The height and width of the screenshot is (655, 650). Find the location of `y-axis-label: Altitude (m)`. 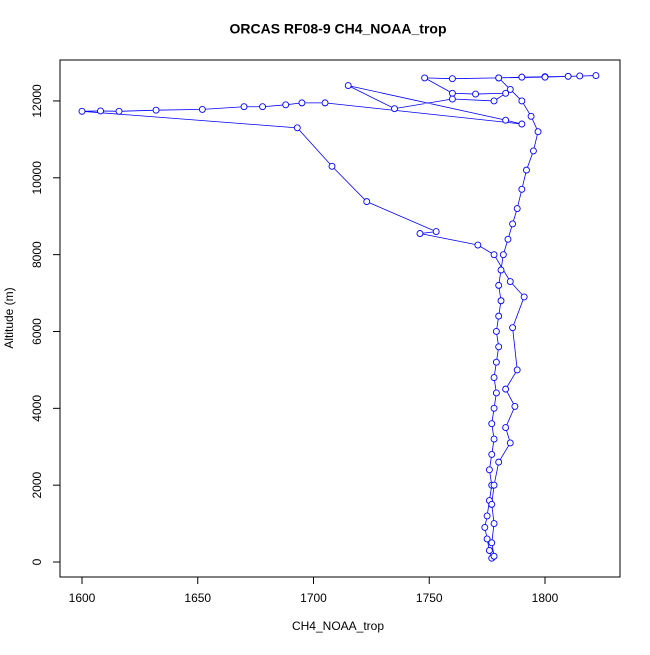

y-axis-label: Altitude (m) is located at coordinates (9, 317).